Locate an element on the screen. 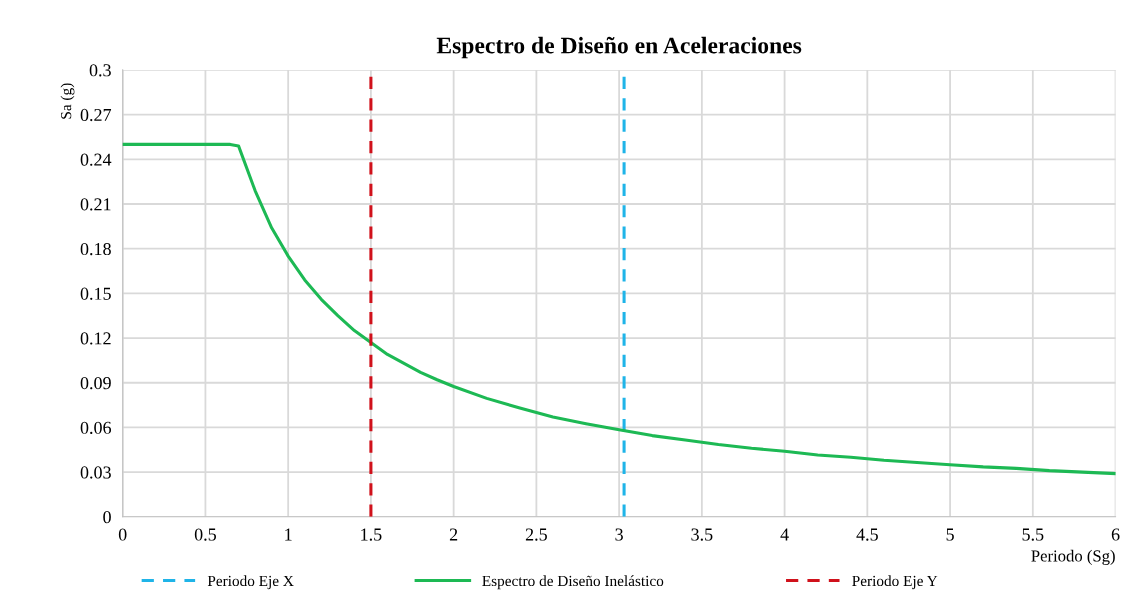  y-tick-label: 0.21 is located at coordinates (95, 204).